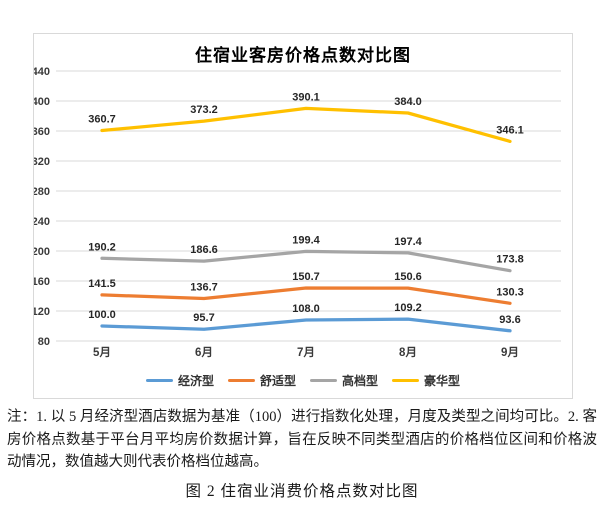 This screenshot has height=514, width=604. Describe the element at coordinates (102, 284) in the screenshot. I see `data-label-comfort-5月: 141.5` at that location.